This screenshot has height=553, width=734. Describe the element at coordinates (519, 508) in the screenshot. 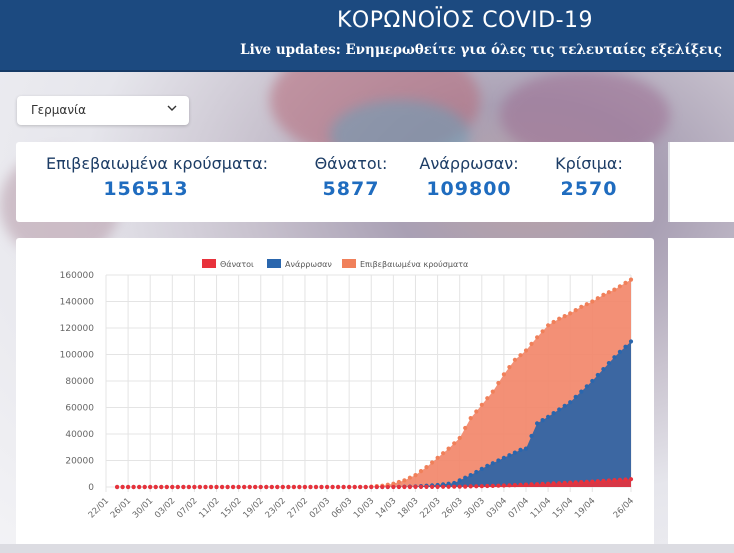

I see `x-tick-label: 07/04` at that location.